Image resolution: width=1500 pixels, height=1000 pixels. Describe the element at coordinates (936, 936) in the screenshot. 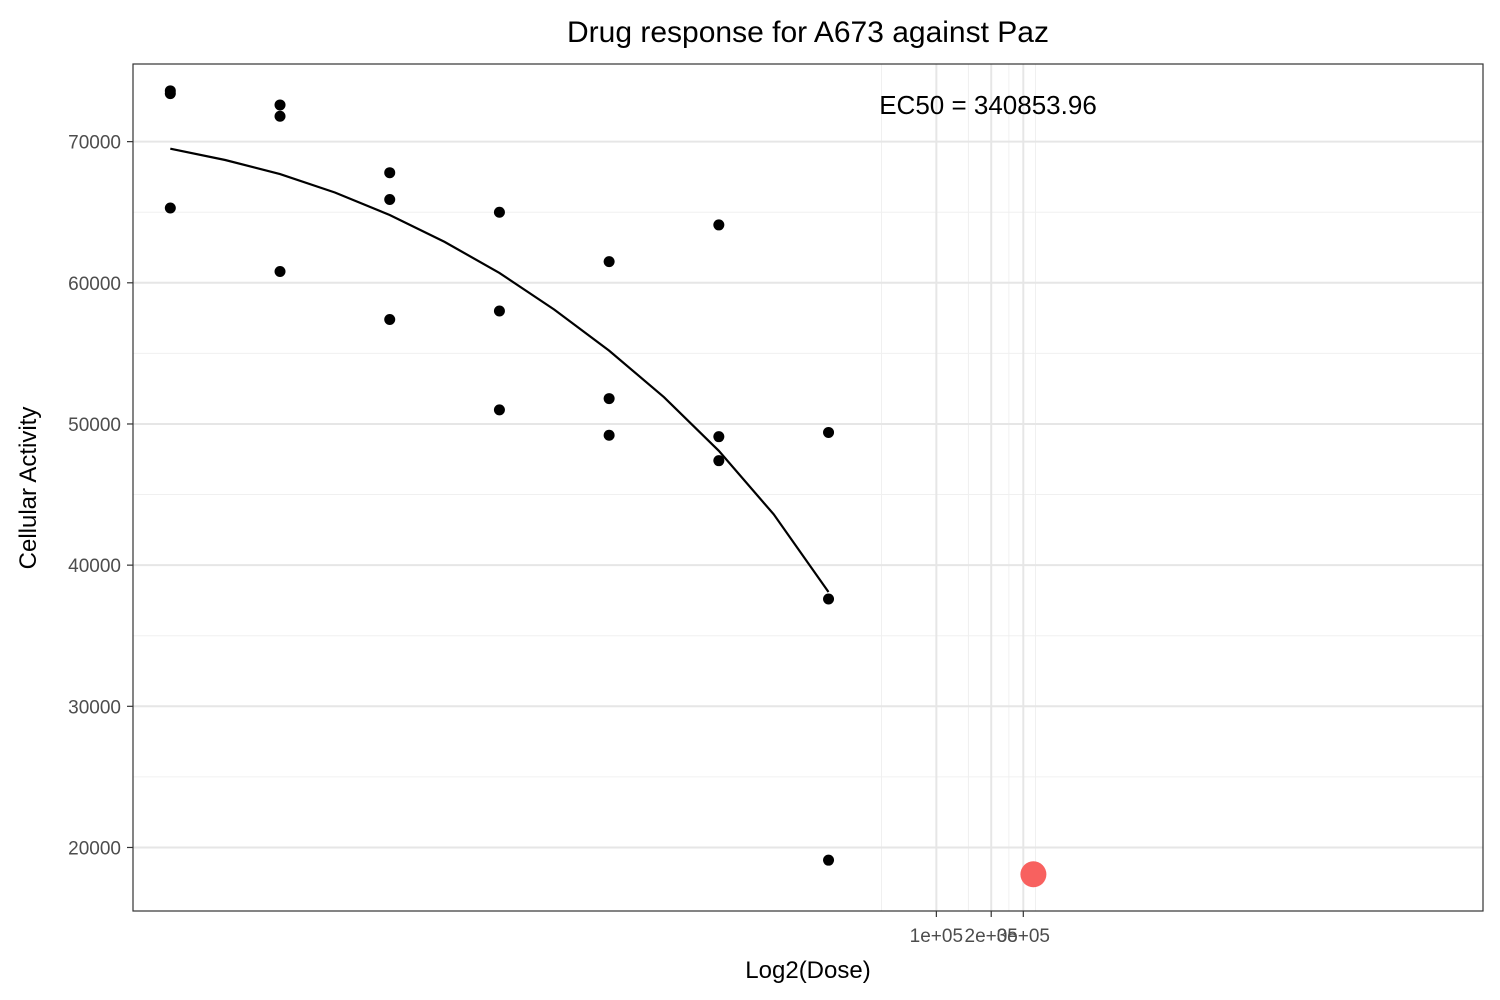

I see `x-tick-label: 1e+05` at that location.